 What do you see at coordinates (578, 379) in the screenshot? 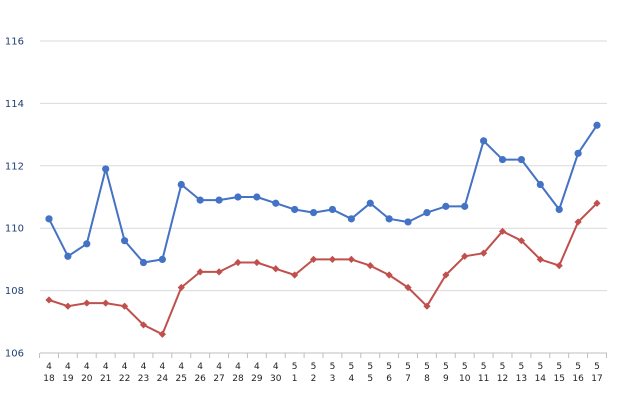
I see `x-tick-day: 16` at bounding box center [578, 379].